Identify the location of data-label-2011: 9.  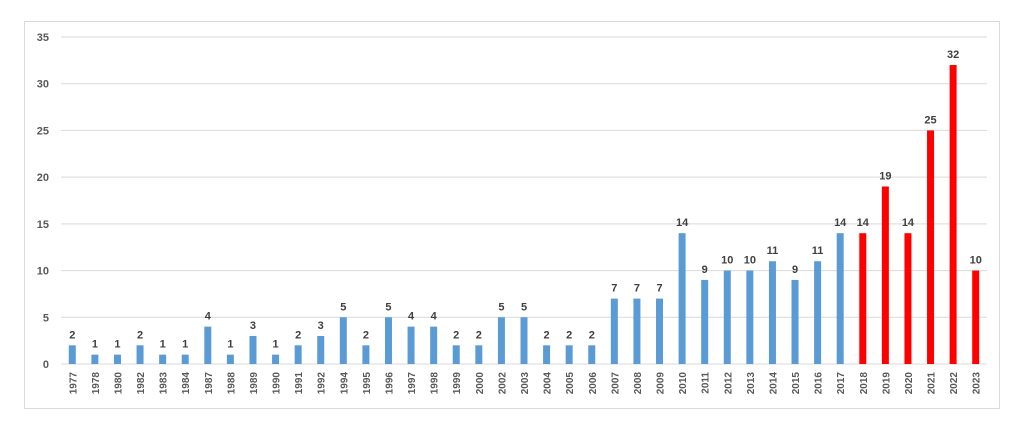
(705, 270).